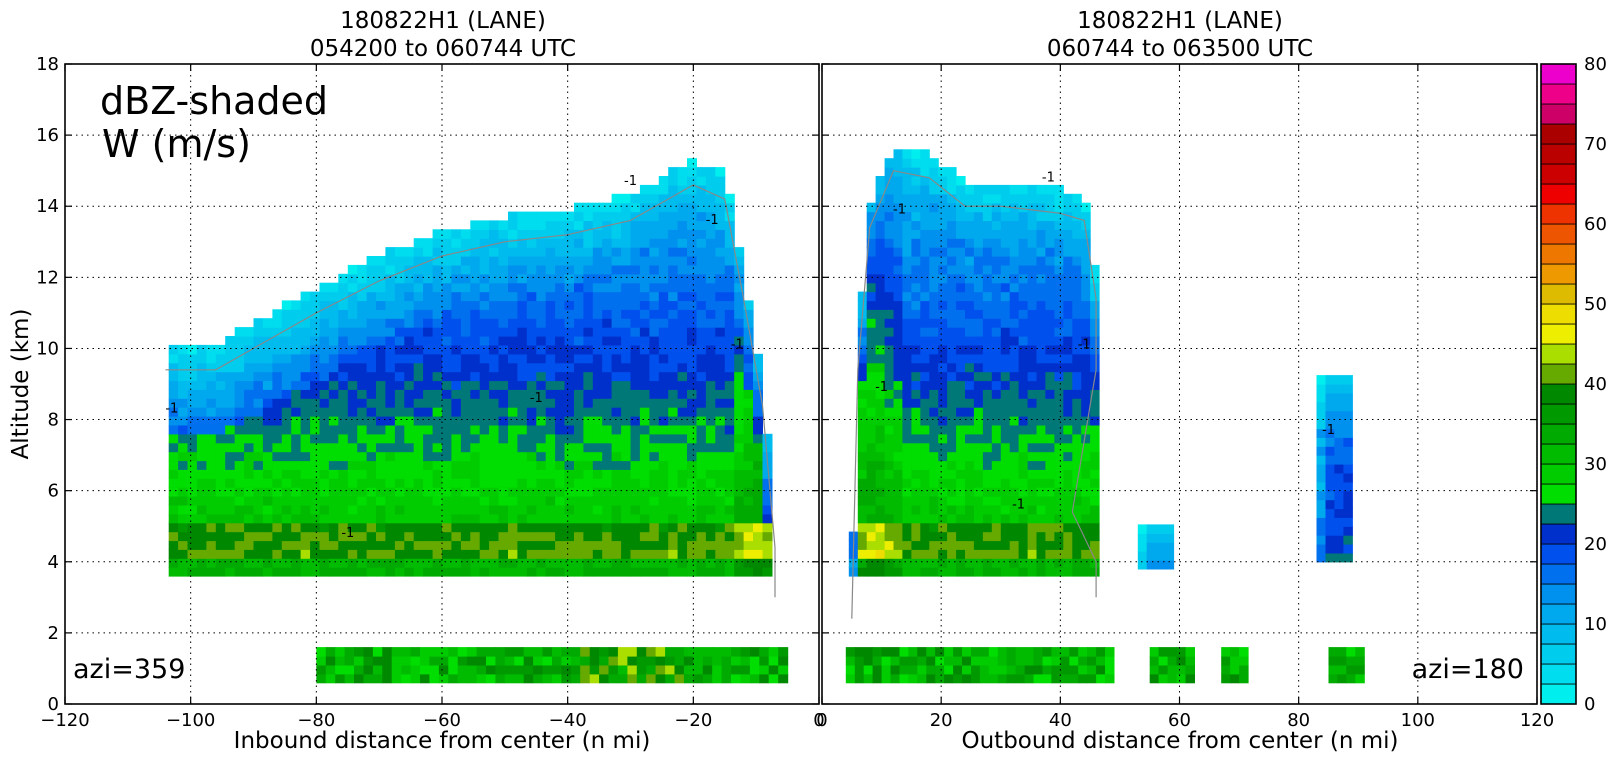 Image resolution: width=1615 pixels, height=762 pixels. Describe the element at coordinates (1468, 669) in the screenshot. I see `annotation-azi-right: azi=180` at that location.